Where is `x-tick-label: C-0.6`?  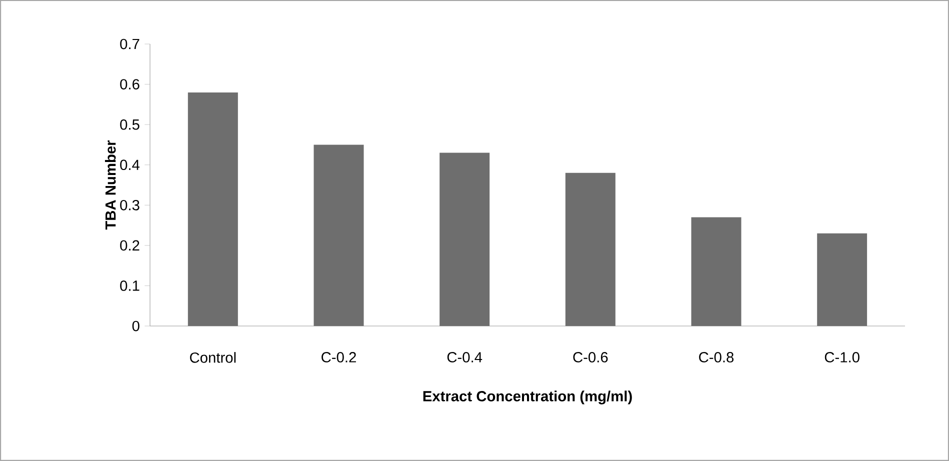 x-tick-label: C-0.6 is located at coordinates (590, 357).